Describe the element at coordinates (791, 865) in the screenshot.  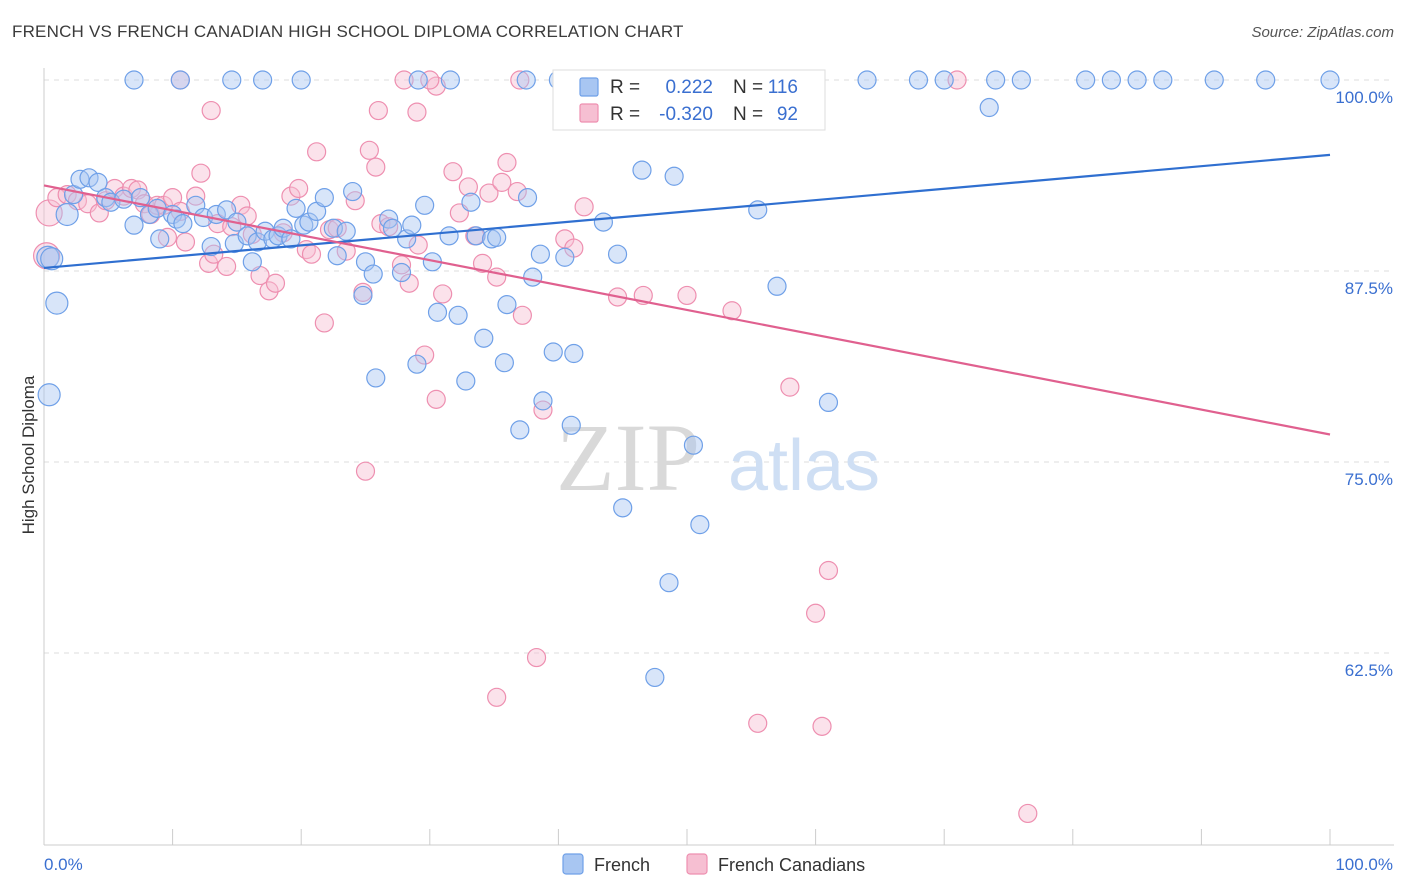
I see `bottom-legend-label-canadians: French Canadians` at that location.